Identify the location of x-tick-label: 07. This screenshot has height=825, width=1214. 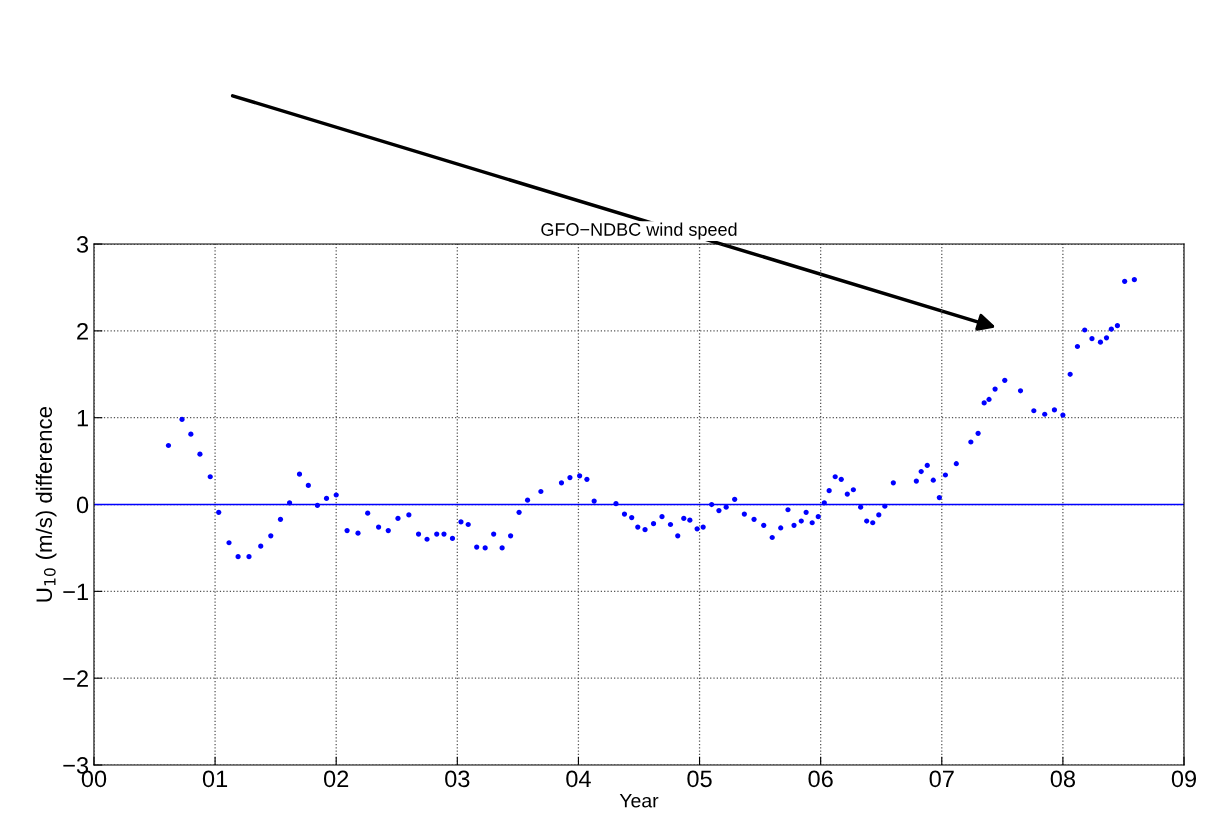
(941, 779).